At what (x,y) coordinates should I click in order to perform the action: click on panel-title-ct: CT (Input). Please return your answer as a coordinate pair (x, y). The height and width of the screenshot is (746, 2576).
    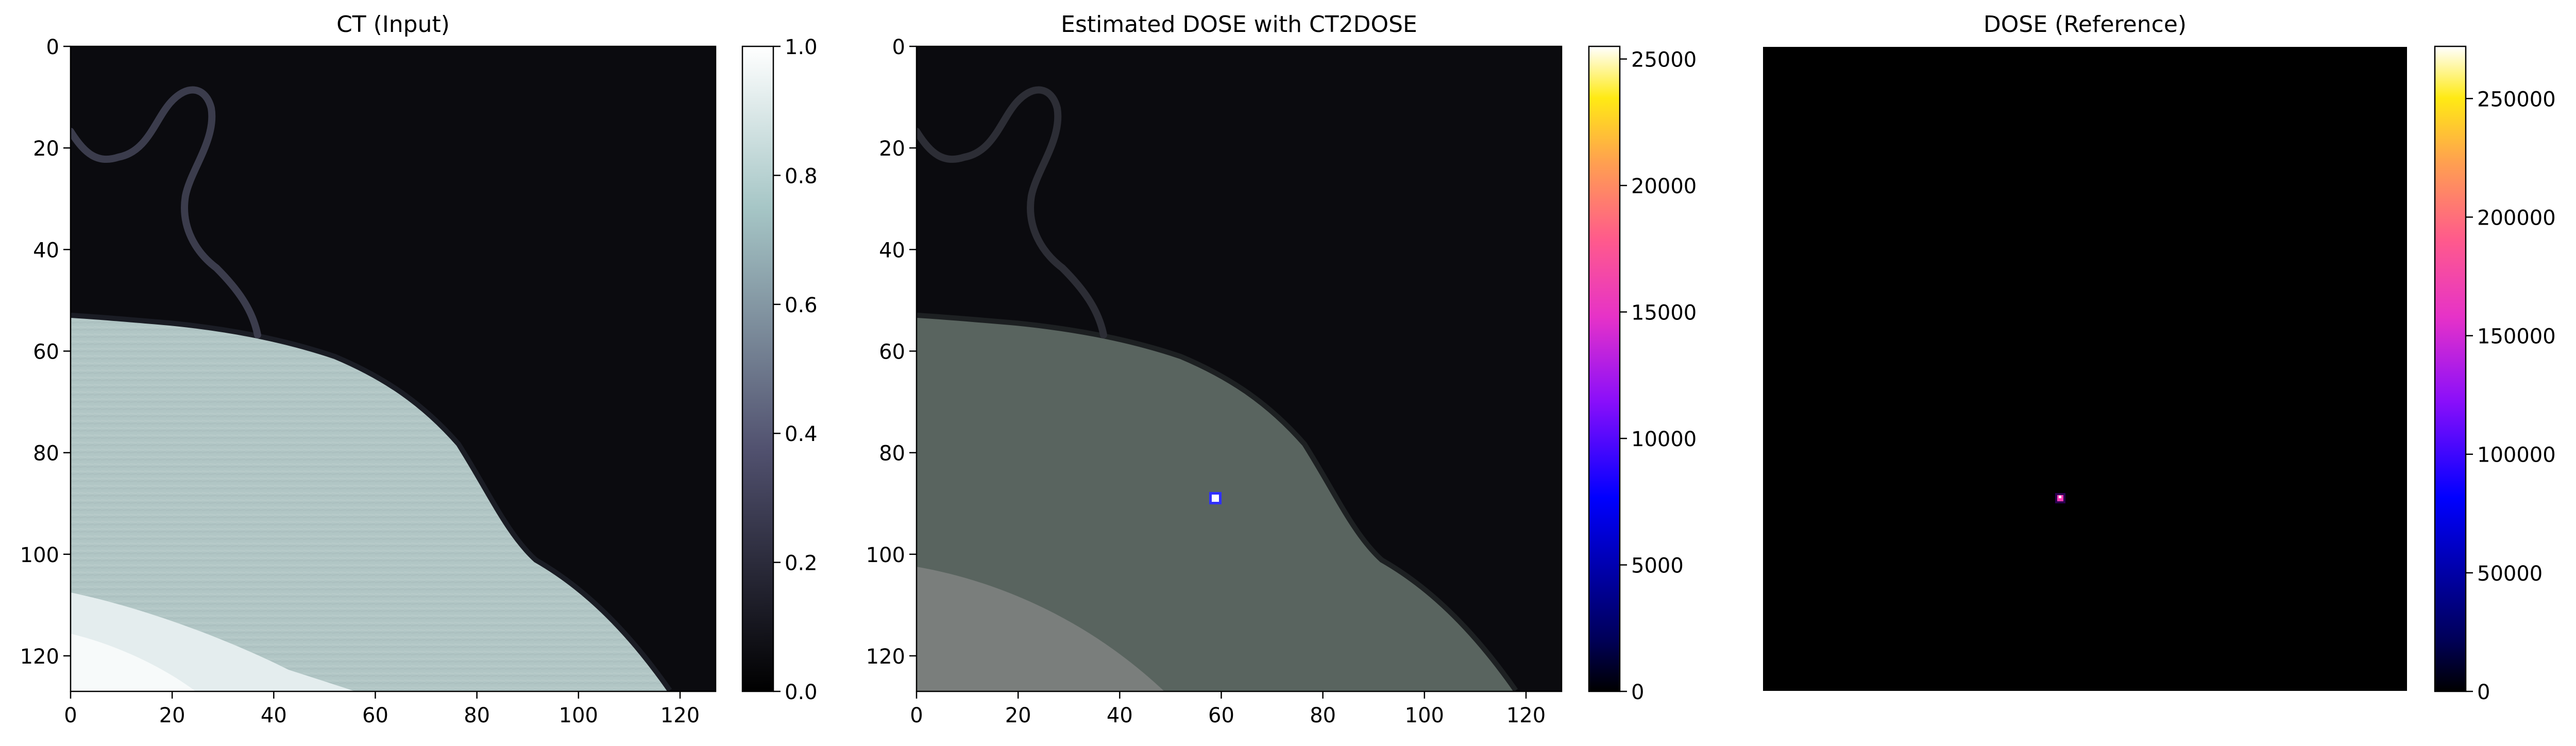
    Looking at the image, I should click on (393, 24).